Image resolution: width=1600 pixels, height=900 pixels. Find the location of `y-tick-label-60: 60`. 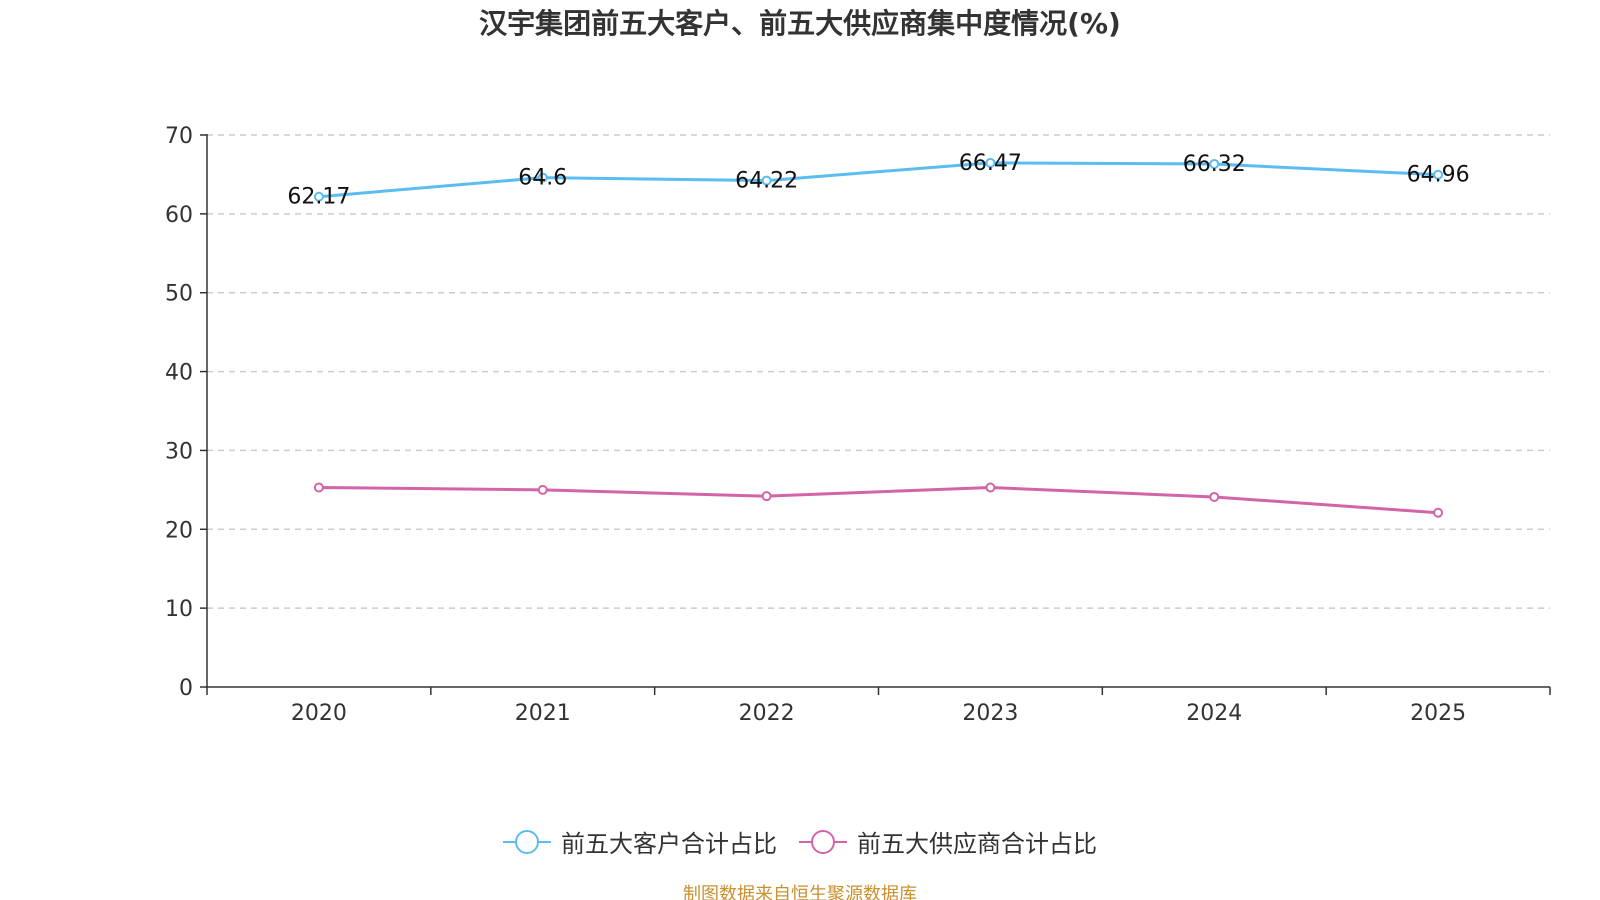

y-tick-label-60: 60 is located at coordinates (179, 215).